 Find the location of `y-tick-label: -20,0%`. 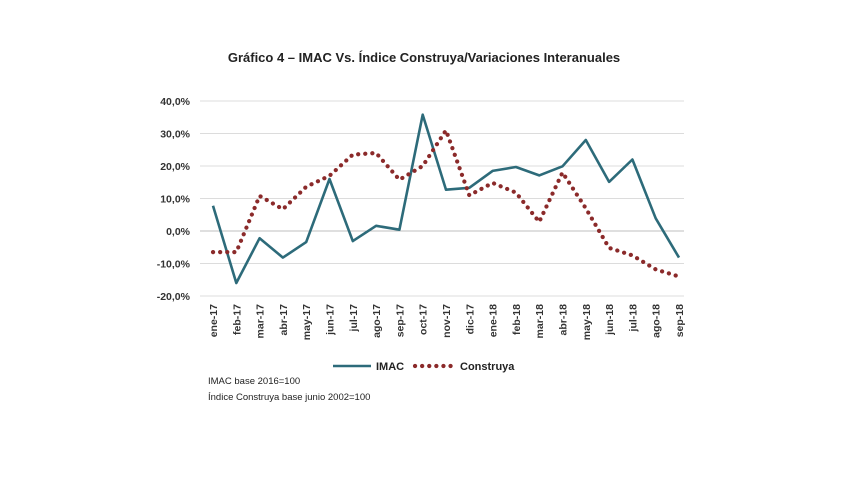

y-tick-label: -20,0% is located at coordinates (174, 297).